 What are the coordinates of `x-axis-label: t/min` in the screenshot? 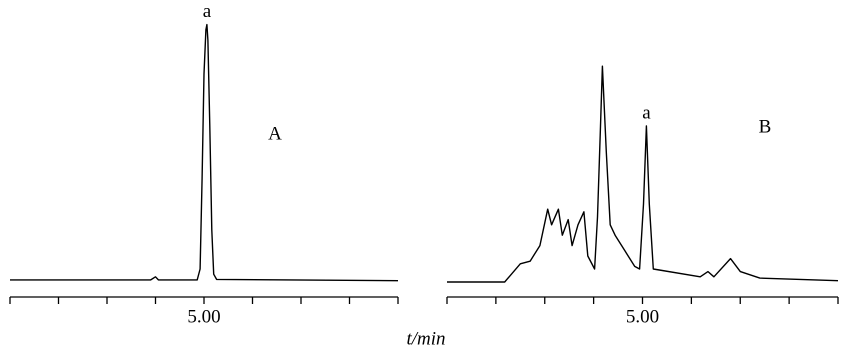 It's located at (425, 338).